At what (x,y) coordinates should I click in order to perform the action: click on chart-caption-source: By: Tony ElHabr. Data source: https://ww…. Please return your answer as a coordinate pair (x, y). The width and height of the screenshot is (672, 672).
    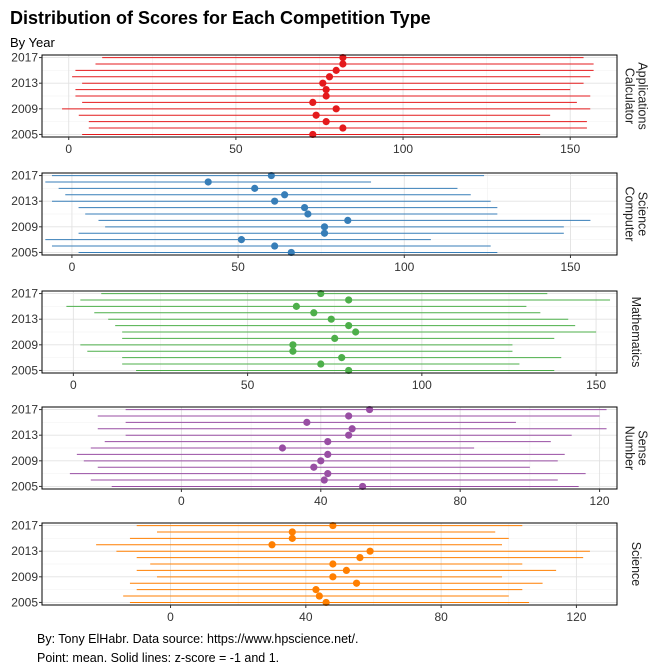
    Looking at the image, I should click on (197, 639).